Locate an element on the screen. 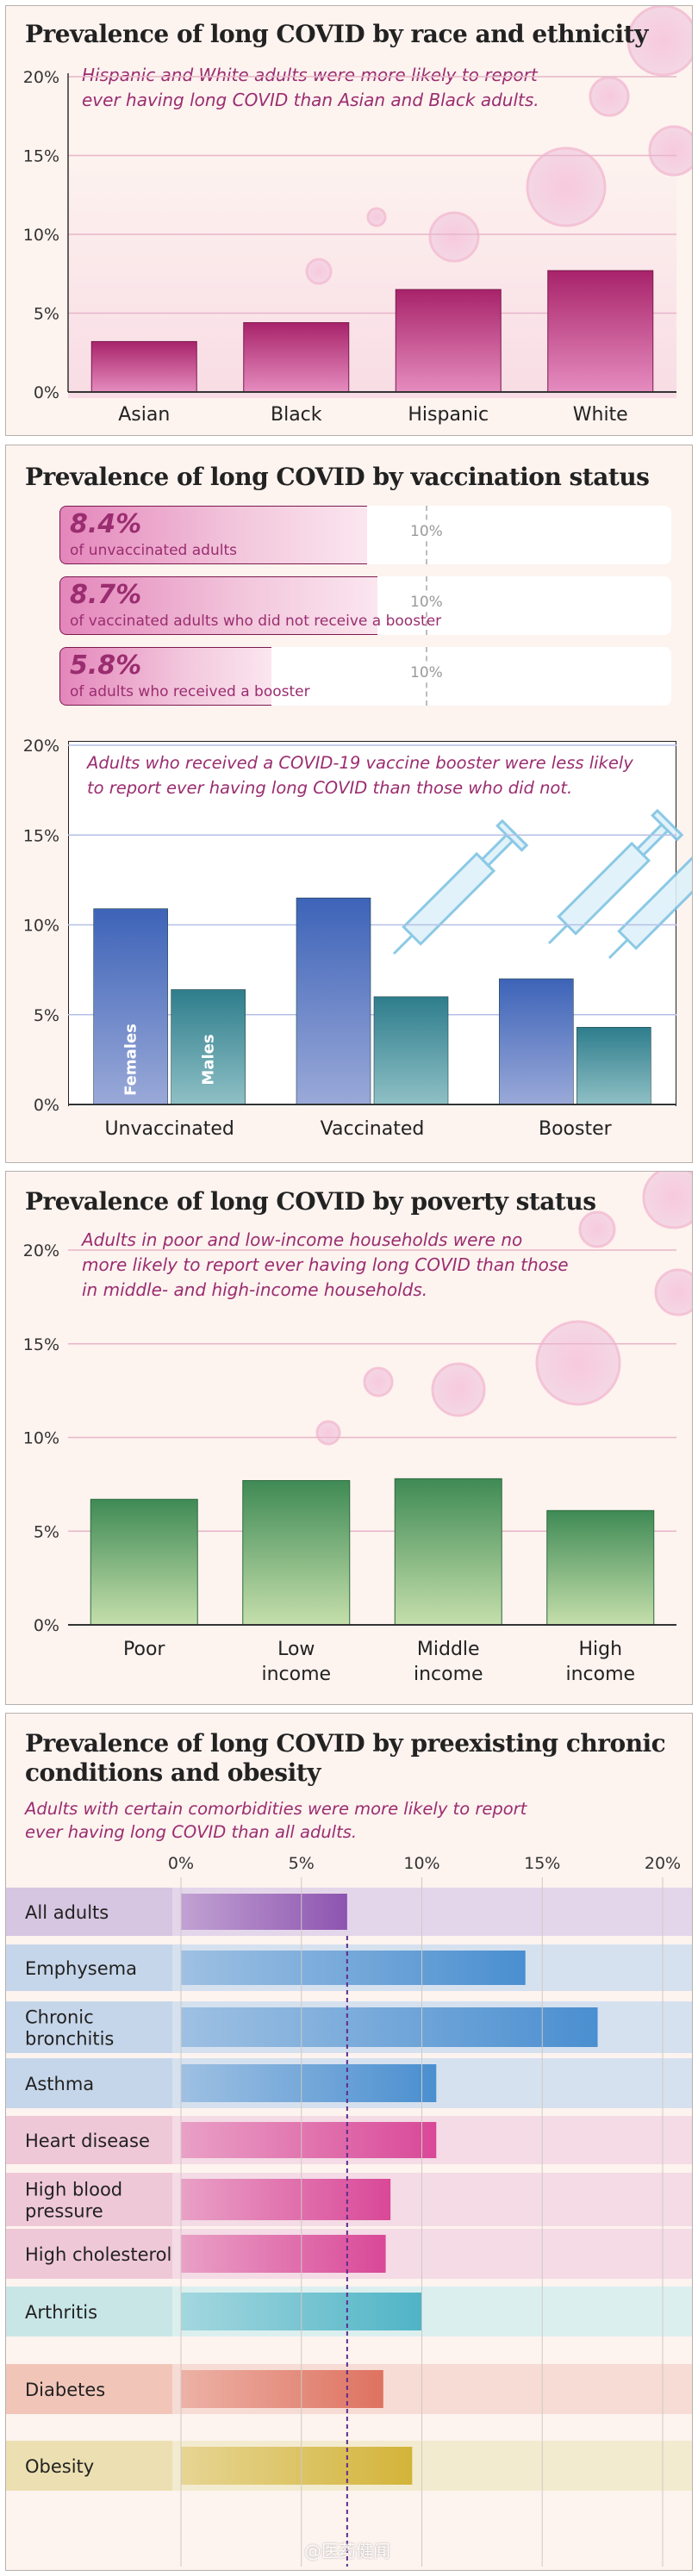  x-tick-label: 20% is located at coordinates (663, 1864).